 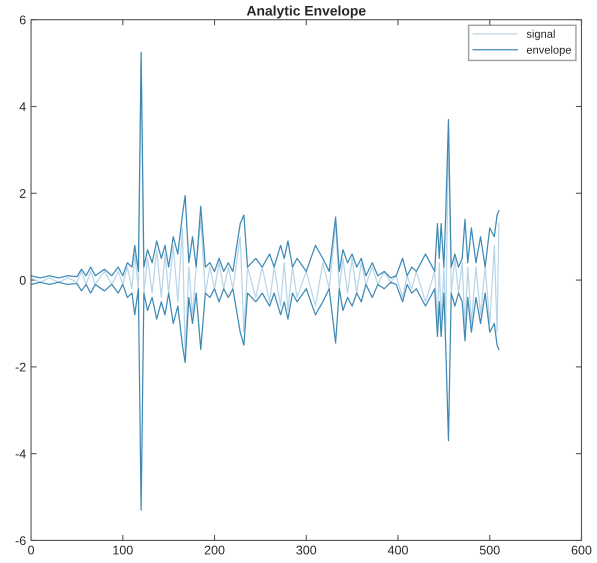 What do you see at coordinates (23, 280) in the screenshot?
I see `y-tick-label: 0` at bounding box center [23, 280].